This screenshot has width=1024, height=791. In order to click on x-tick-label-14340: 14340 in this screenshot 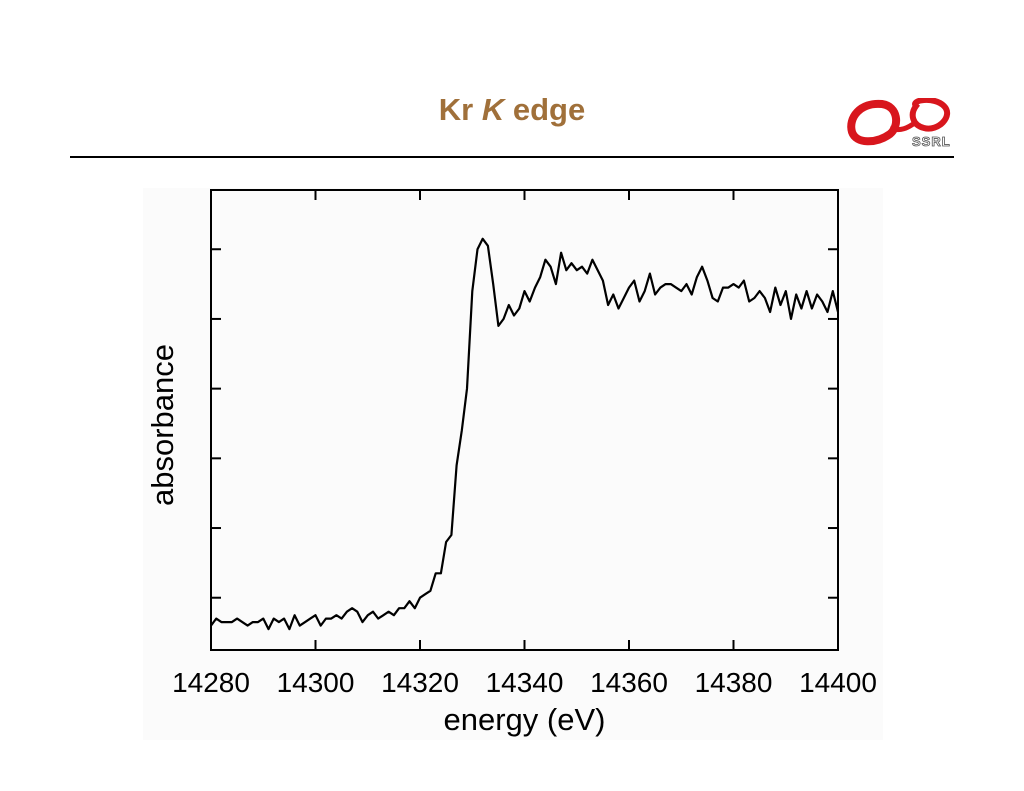, I will do `click(525, 682)`.